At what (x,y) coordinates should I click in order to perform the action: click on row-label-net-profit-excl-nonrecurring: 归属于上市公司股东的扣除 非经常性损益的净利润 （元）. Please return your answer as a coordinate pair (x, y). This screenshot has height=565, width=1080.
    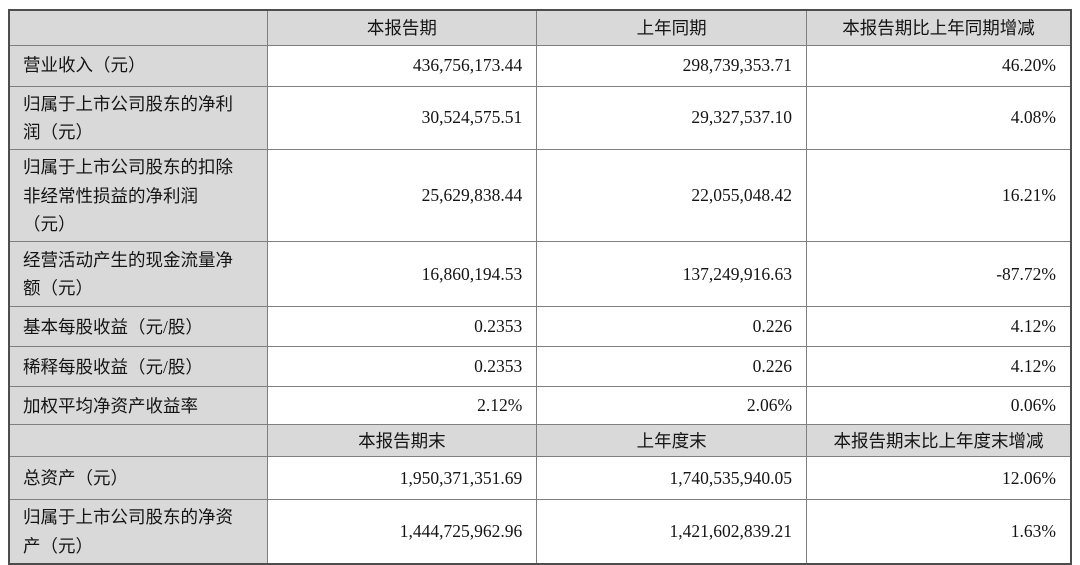
    Looking at the image, I should click on (138, 196).